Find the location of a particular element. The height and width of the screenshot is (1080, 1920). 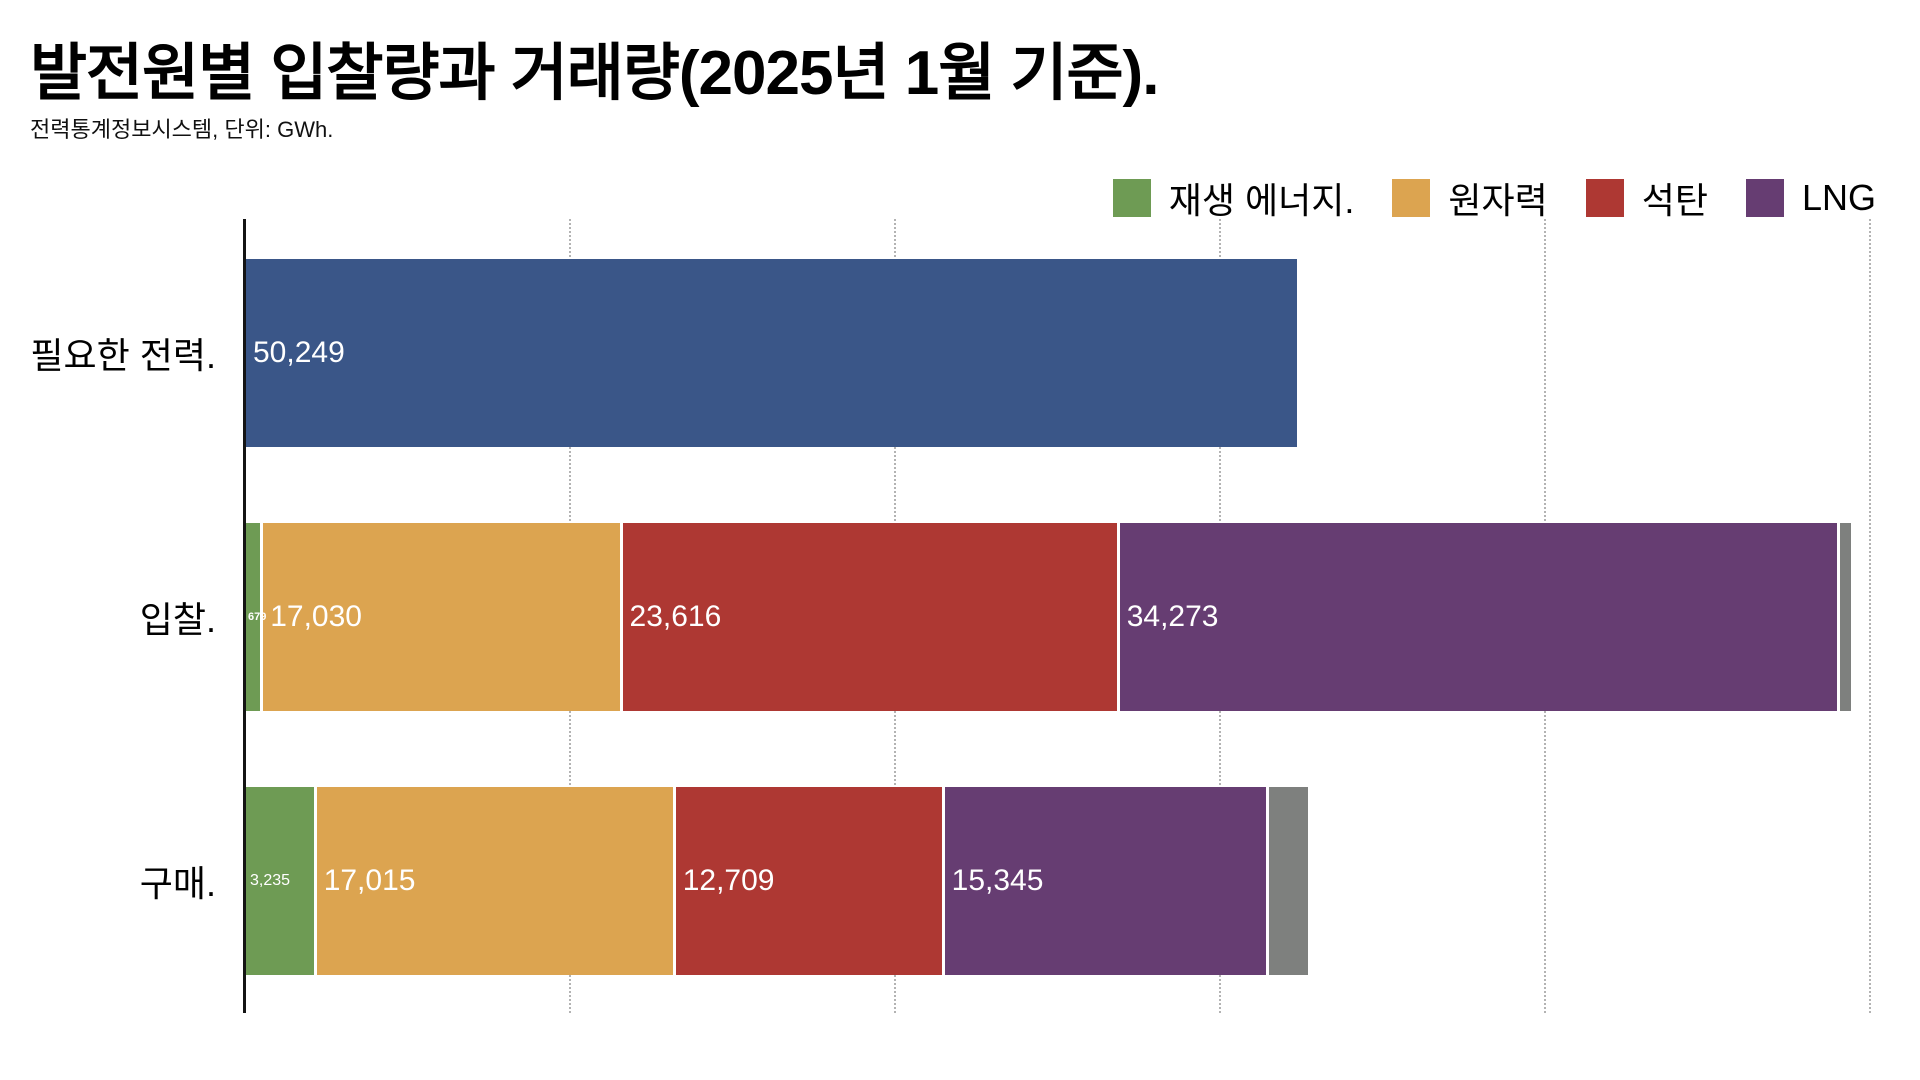

bar-segment-LNG: 34,273 is located at coordinates (1478, 617).